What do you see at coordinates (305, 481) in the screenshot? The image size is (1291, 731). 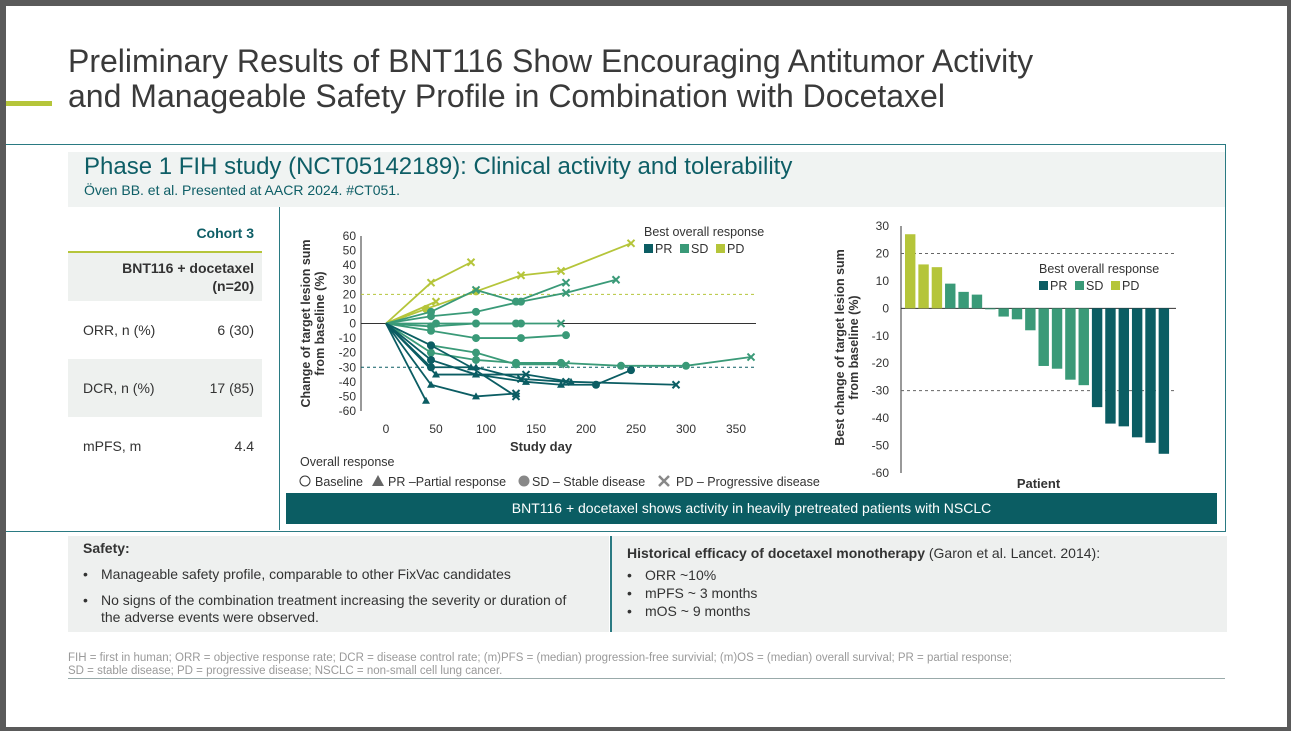 I see `baseline-legend-icon` at bounding box center [305, 481].